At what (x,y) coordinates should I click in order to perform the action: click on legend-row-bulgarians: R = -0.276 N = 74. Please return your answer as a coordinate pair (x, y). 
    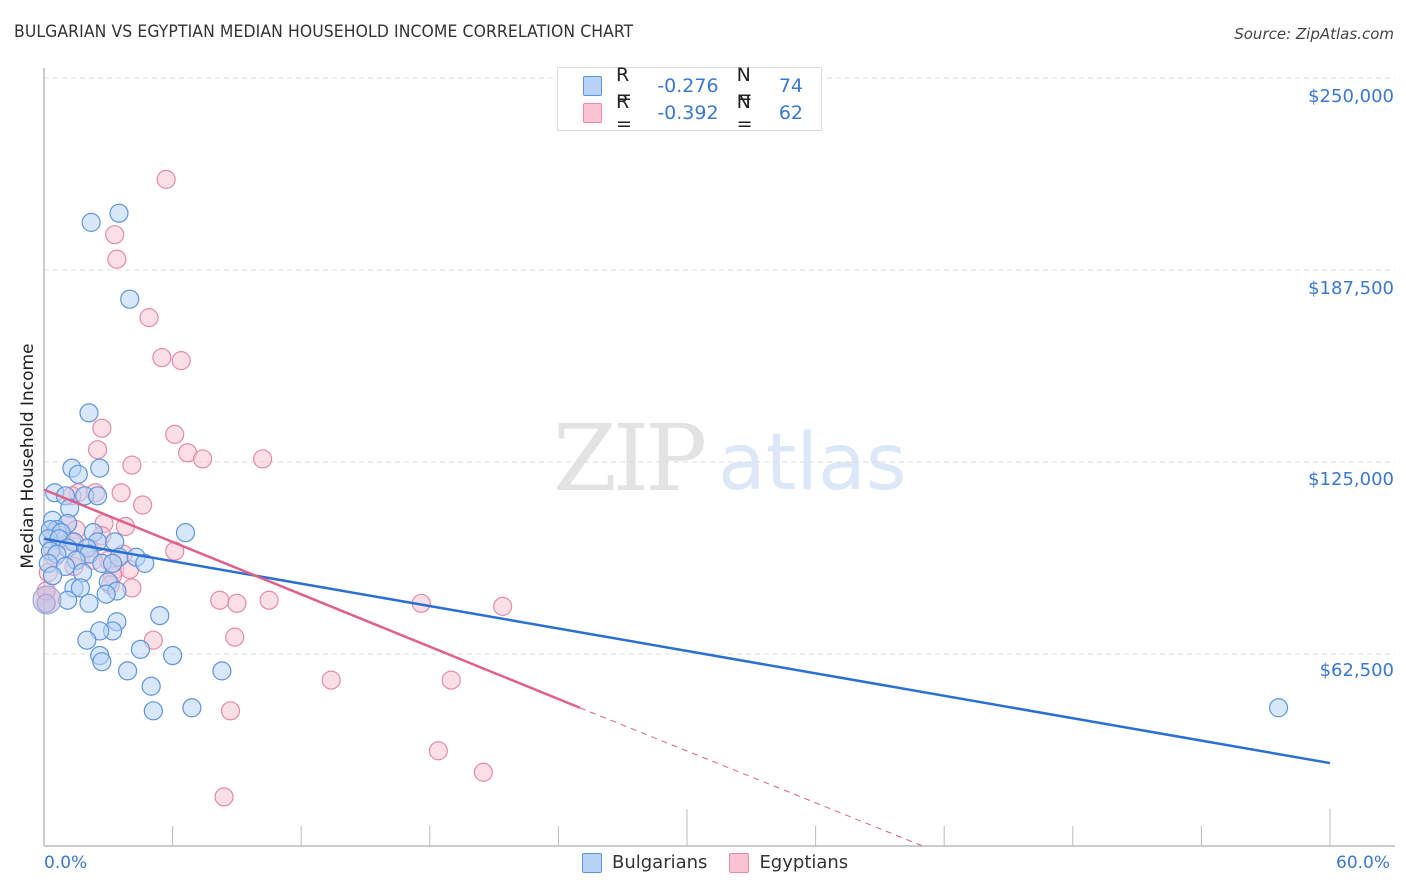
    Looking at the image, I should click on (702, 86).